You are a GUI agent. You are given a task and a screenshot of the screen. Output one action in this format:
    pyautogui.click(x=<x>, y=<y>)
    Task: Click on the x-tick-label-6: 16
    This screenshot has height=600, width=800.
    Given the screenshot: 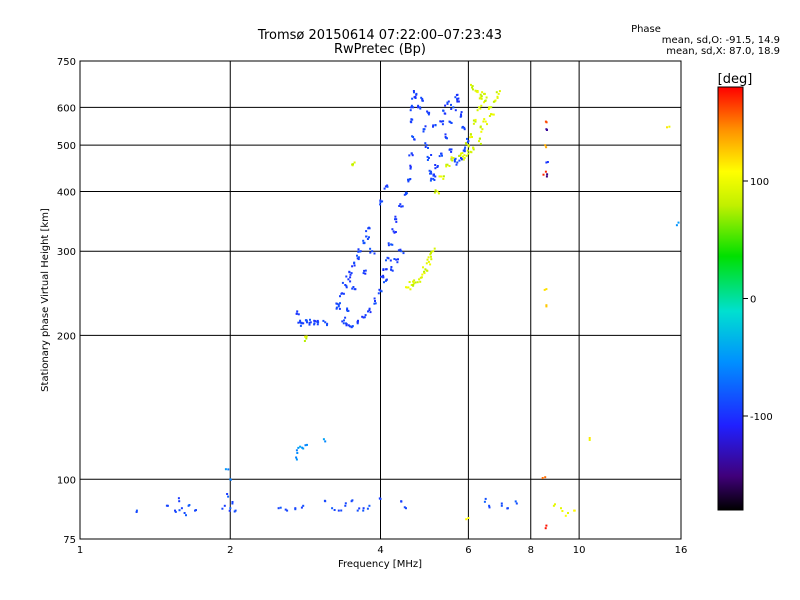 What is the action you would take?
    pyautogui.click(x=681, y=550)
    